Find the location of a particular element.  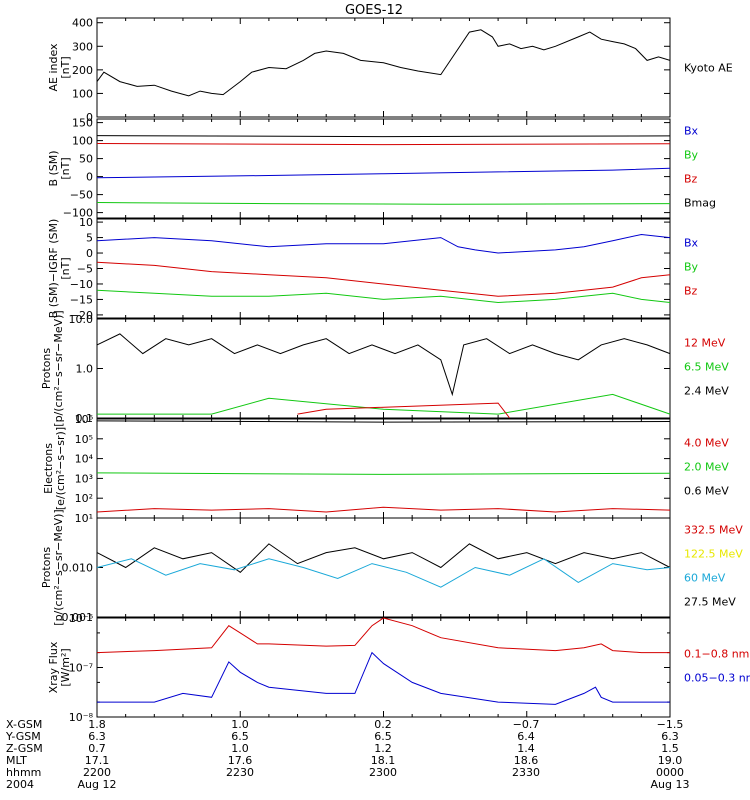

series-line-0-1-0-8-nm is located at coordinates (383, 635).